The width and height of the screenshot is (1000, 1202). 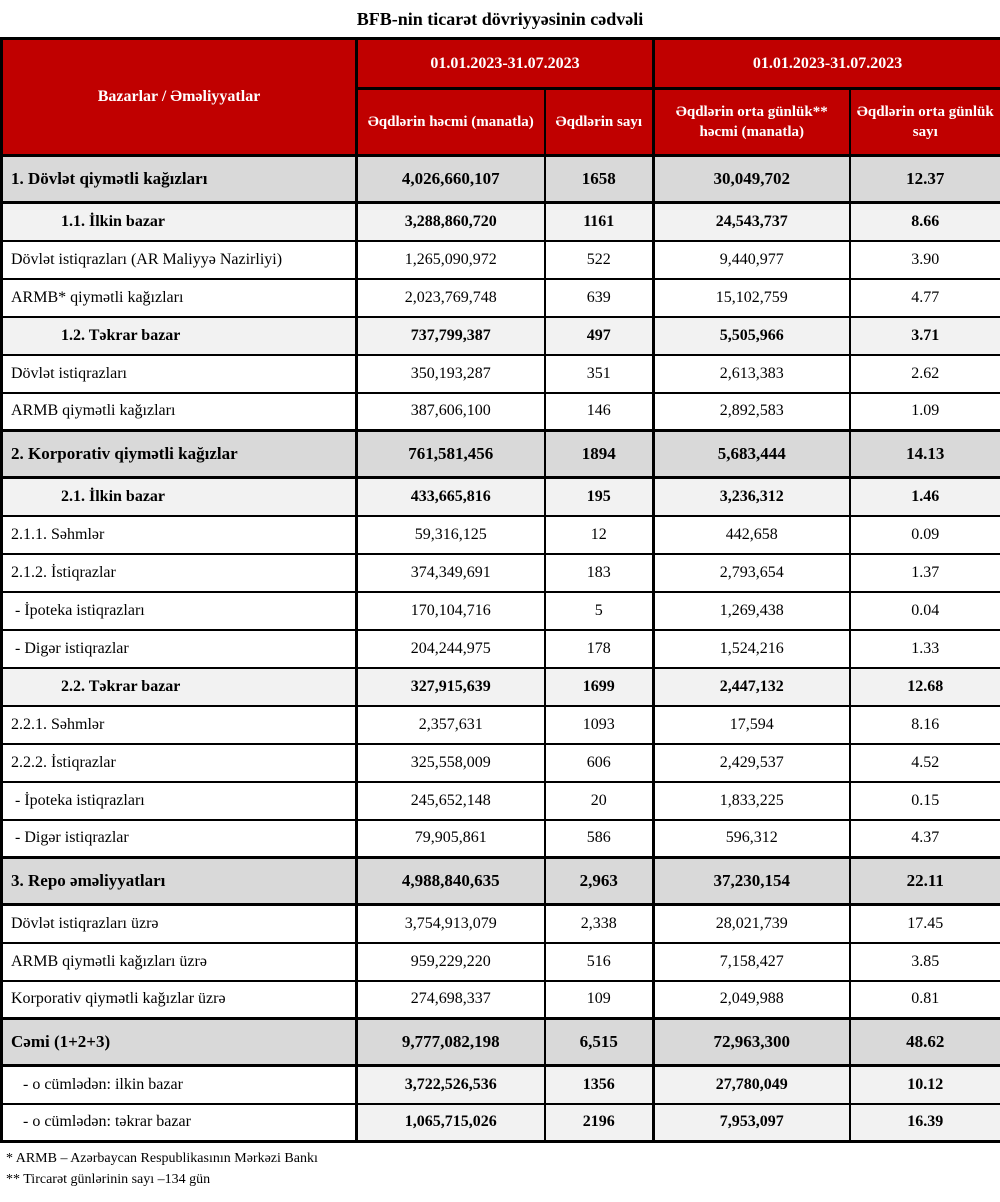 What do you see at coordinates (599, 1084) in the screenshot?
I see `row-value: 1356` at bounding box center [599, 1084].